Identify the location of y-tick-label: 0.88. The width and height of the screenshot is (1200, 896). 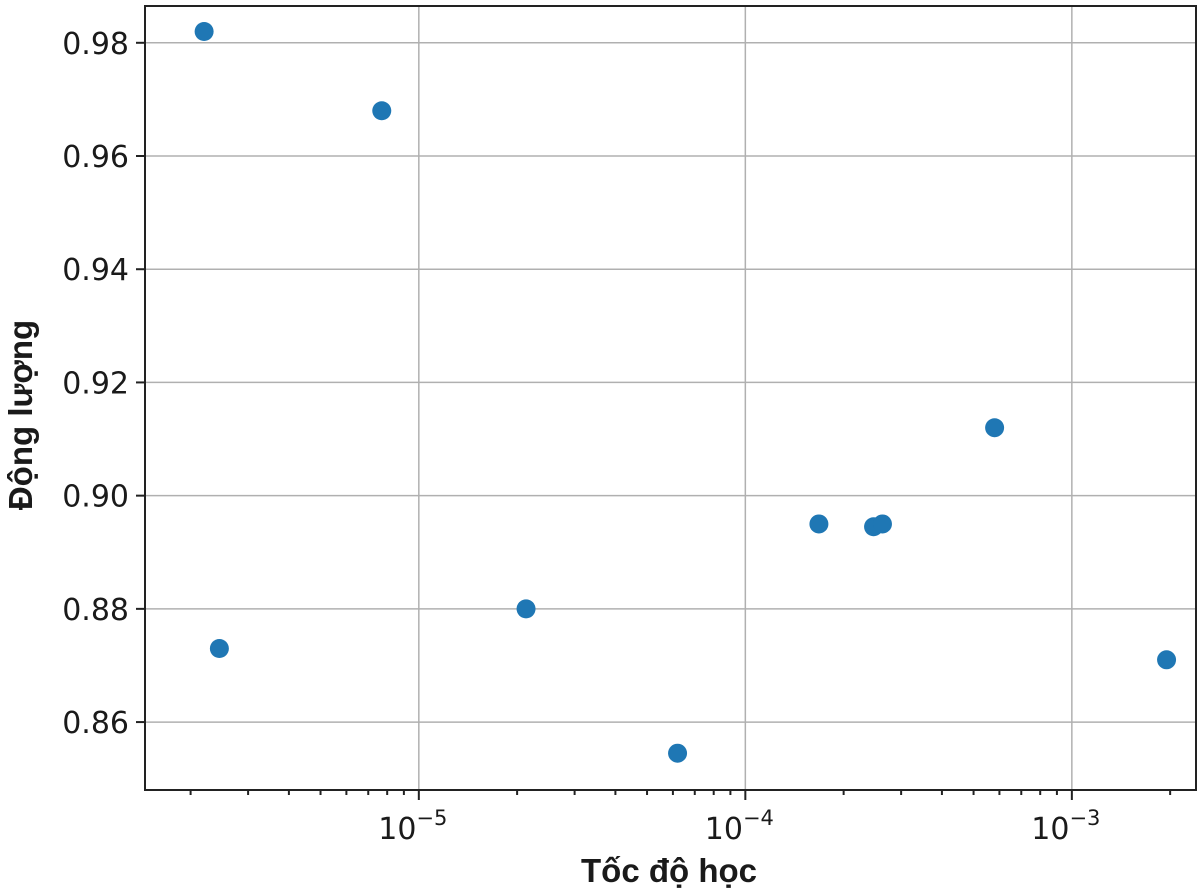
(95, 610).